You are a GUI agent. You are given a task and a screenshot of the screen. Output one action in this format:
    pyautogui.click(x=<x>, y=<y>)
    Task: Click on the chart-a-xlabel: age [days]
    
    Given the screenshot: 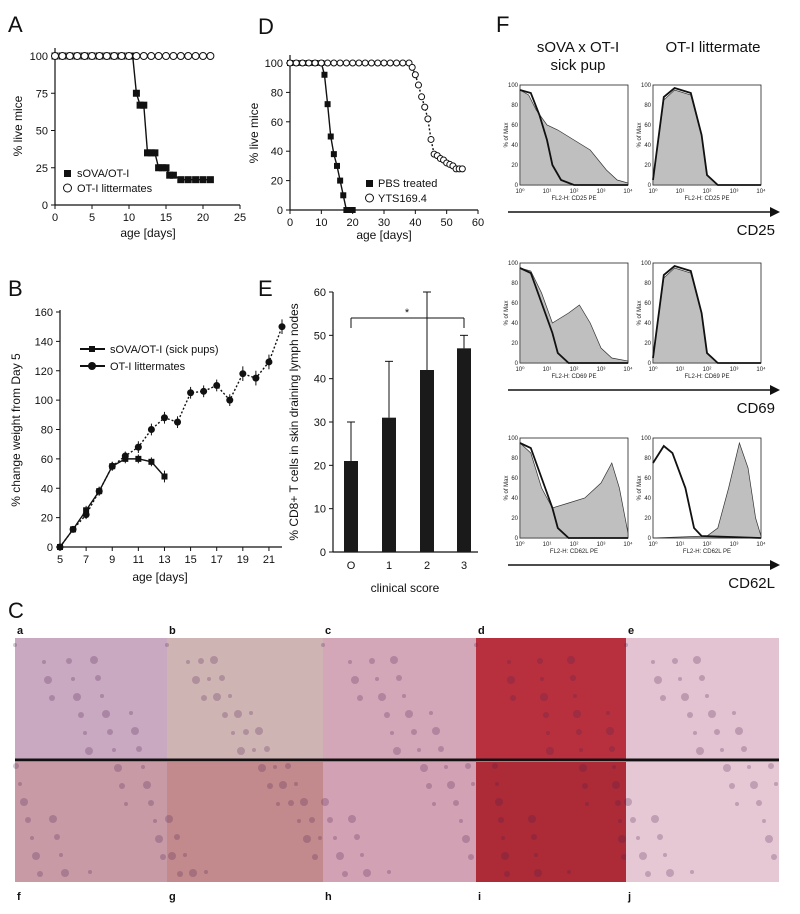 What is the action you would take?
    pyautogui.click(x=147, y=233)
    